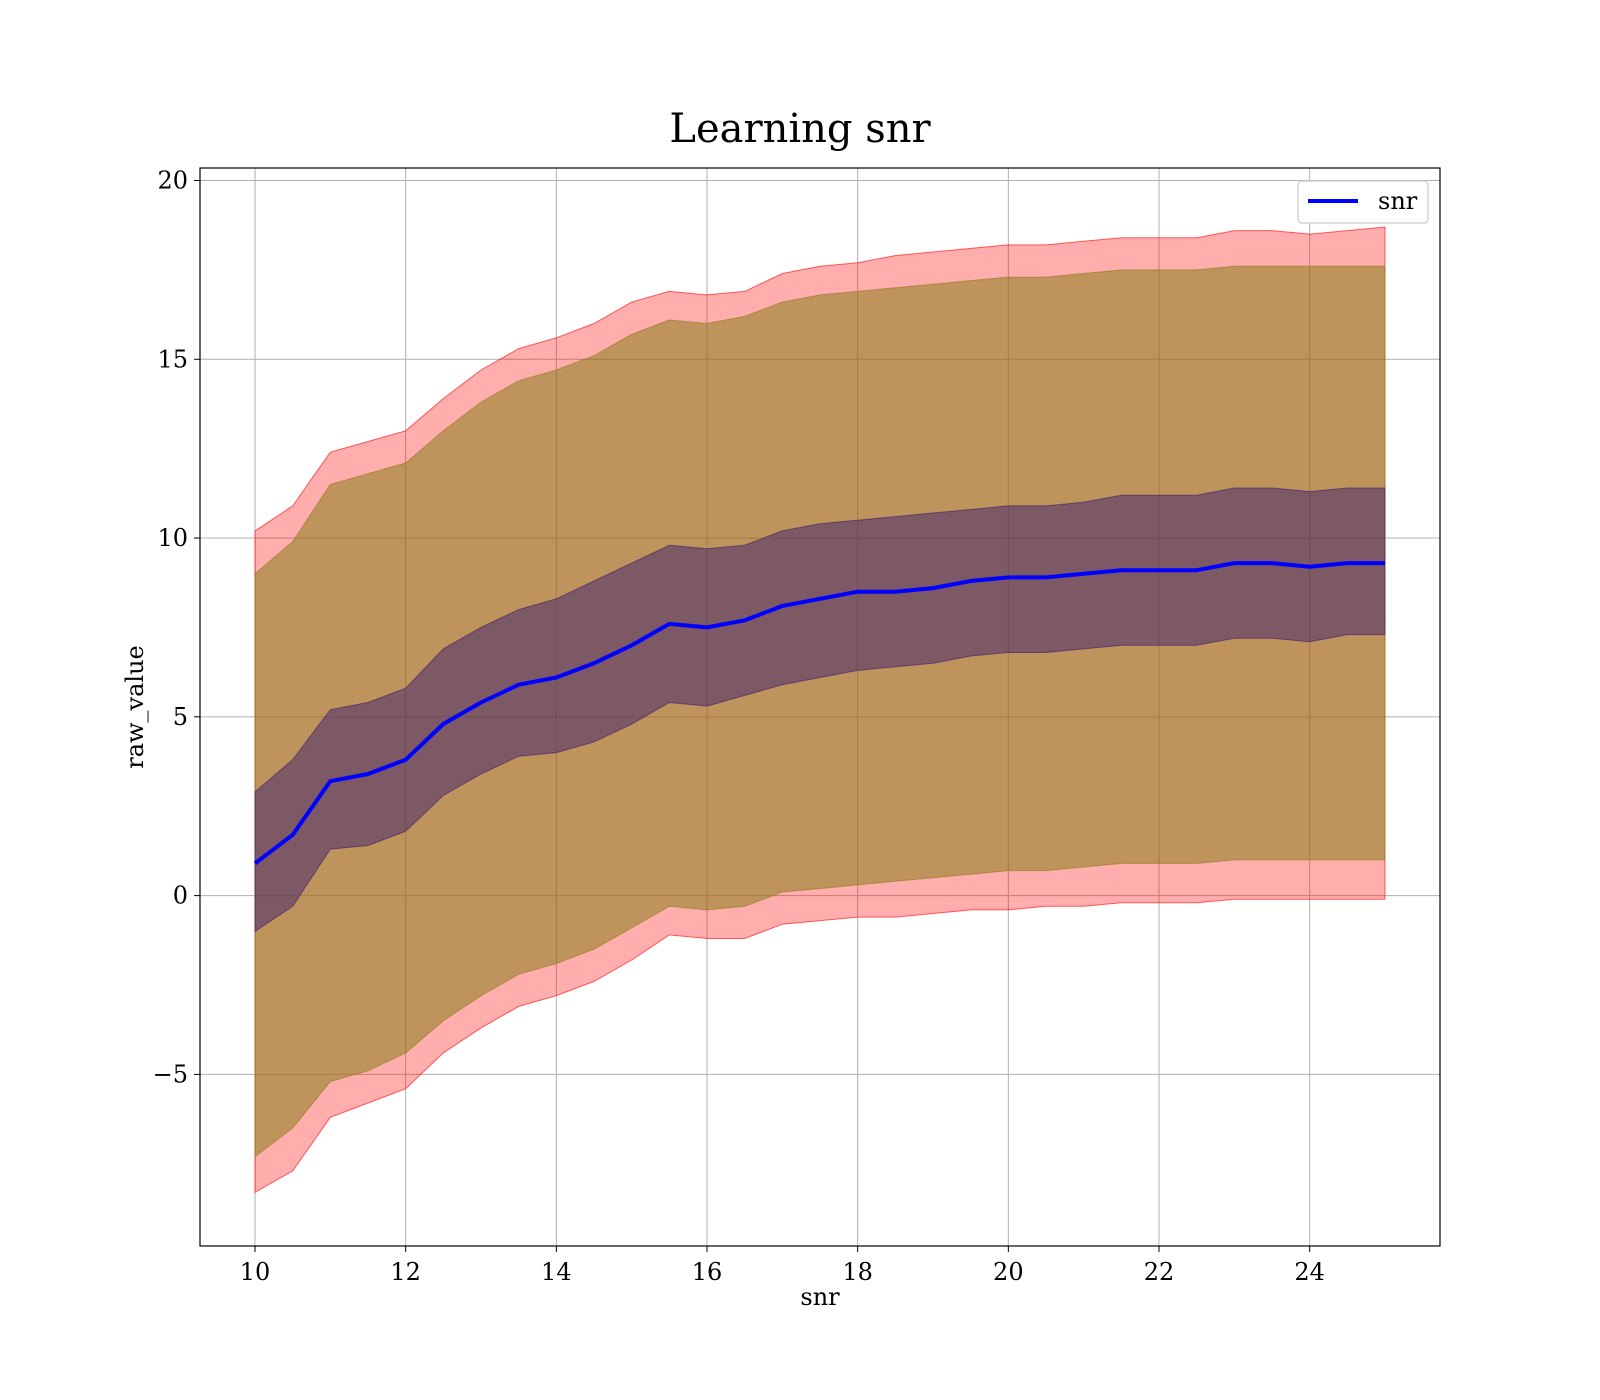 Image resolution: width=1600 pixels, height=1400 pixels. Describe the element at coordinates (135, 707) in the screenshot. I see `y-axis-label: raw_value` at that location.